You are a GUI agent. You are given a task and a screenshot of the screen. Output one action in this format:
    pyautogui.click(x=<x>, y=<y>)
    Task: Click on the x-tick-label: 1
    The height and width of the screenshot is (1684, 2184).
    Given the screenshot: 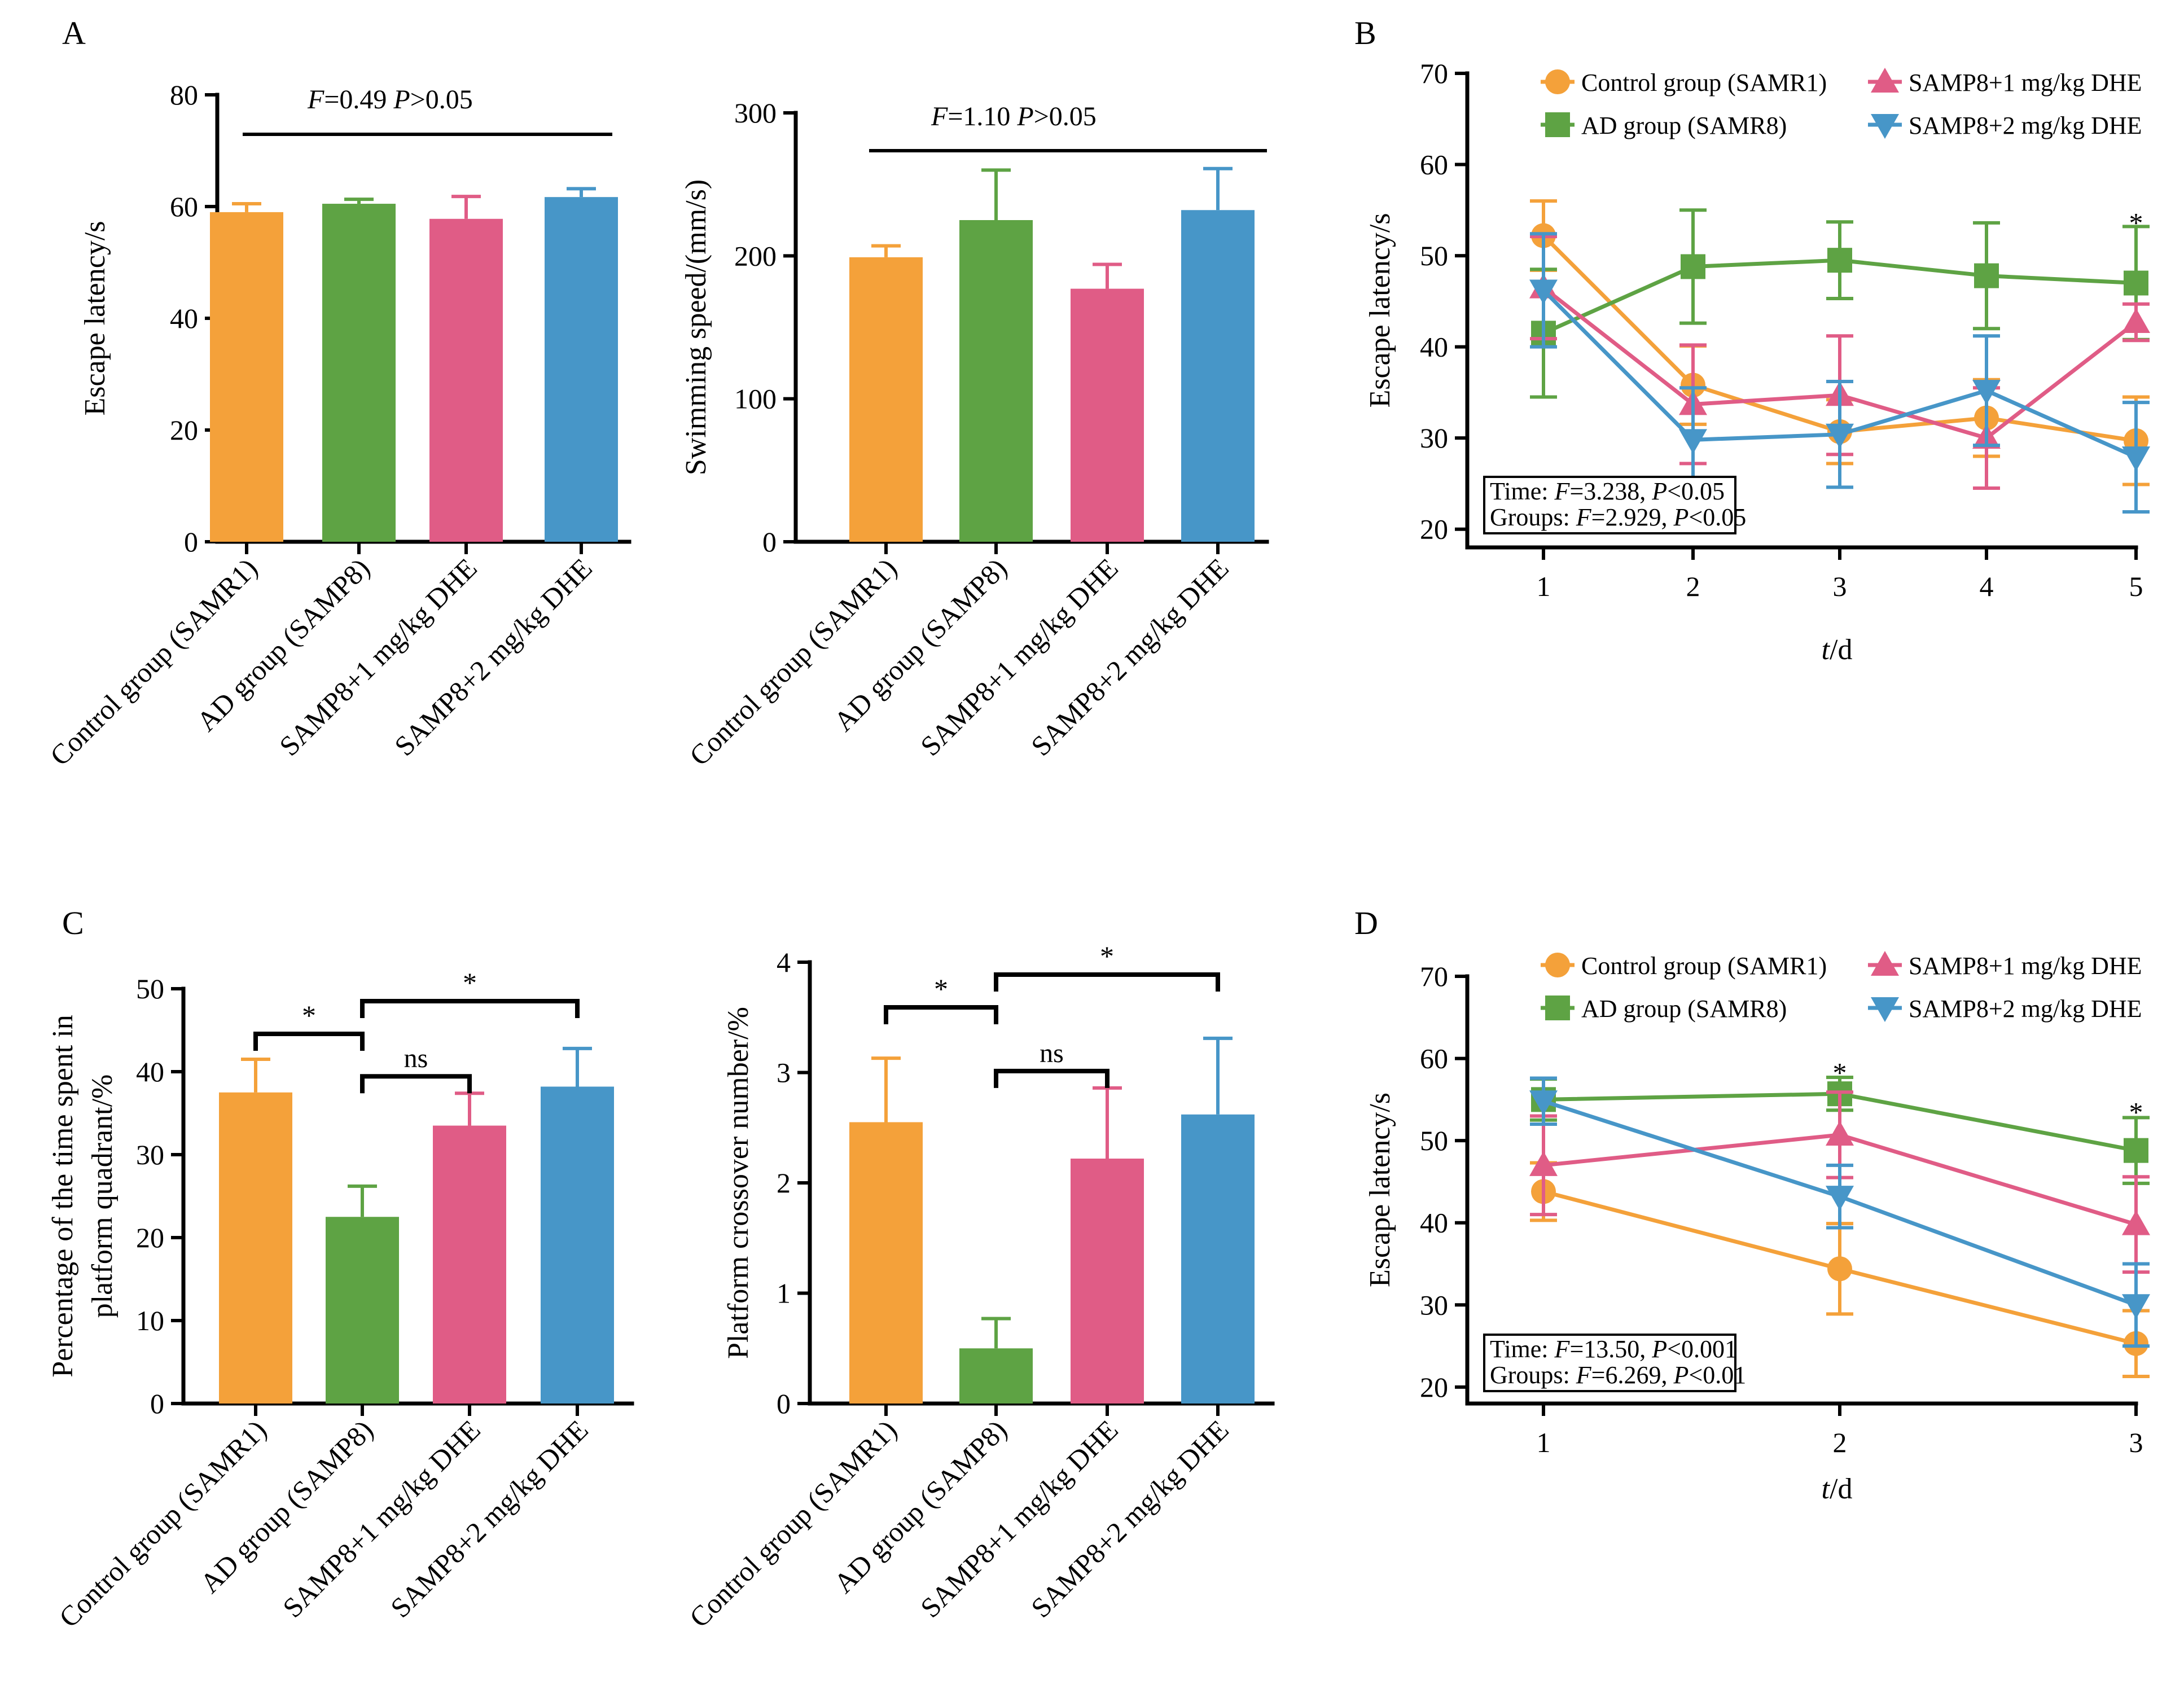 What is the action you would take?
    pyautogui.click(x=1544, y=1443)
    